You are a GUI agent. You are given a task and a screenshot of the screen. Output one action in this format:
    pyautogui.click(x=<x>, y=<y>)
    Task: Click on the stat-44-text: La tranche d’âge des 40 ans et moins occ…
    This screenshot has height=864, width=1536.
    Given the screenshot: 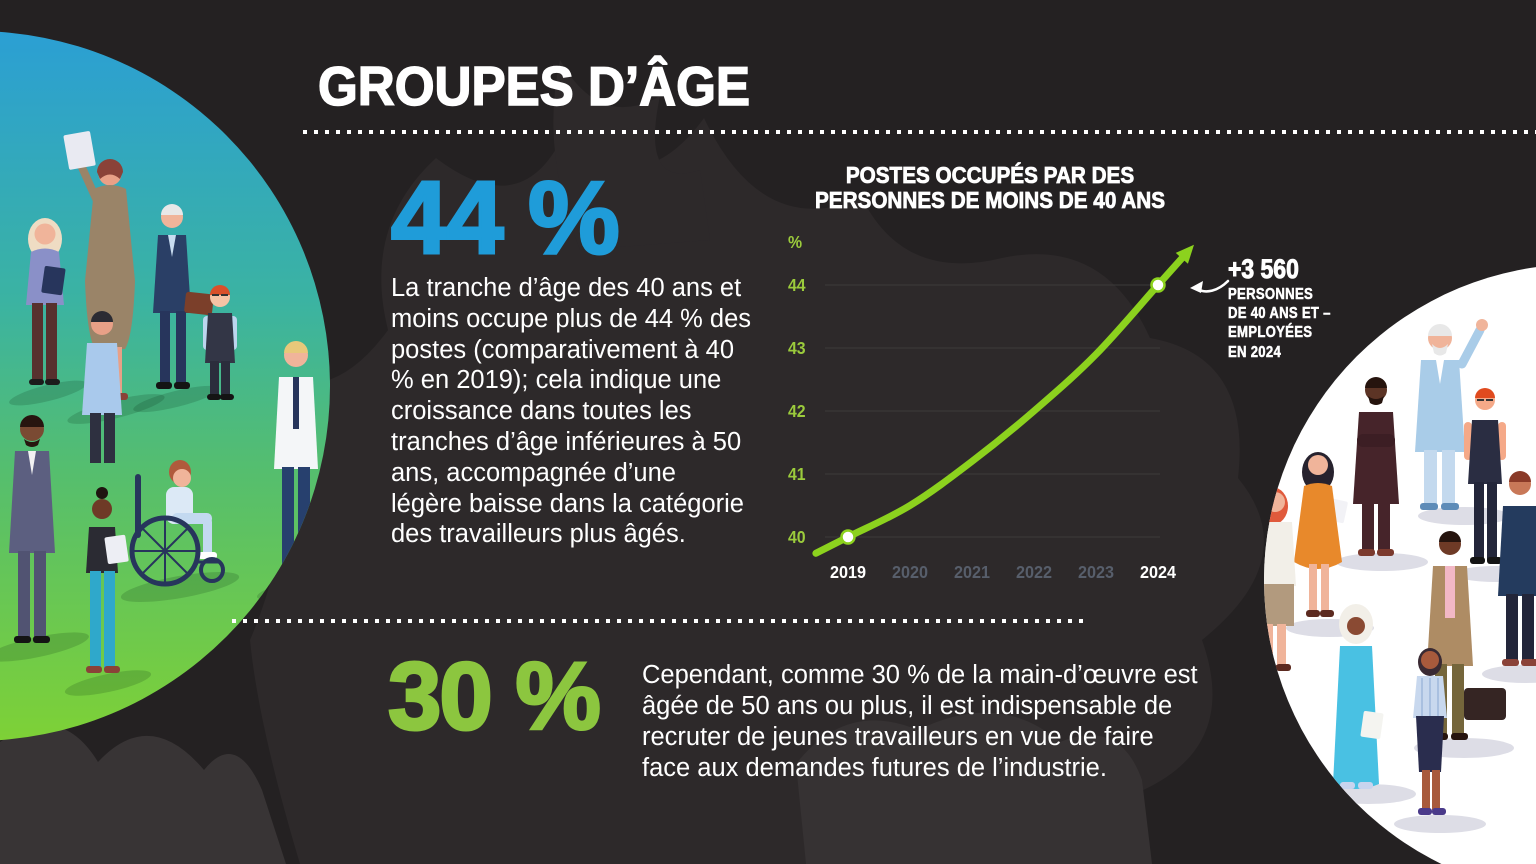 What is the action you would take?
    pyautogui.click(x=571, y=411)
    